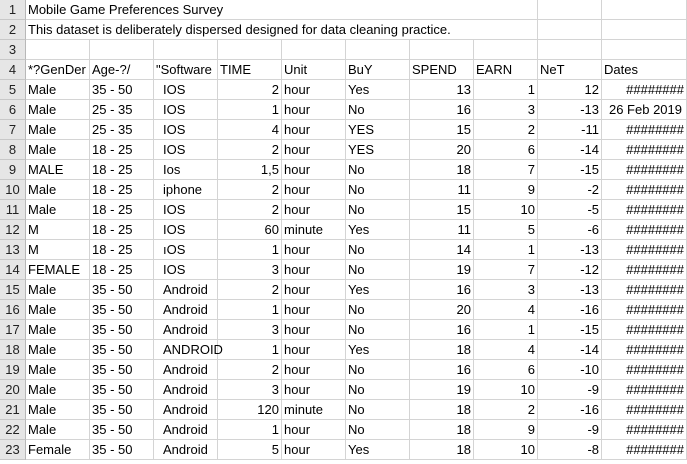  Describe the element at coordinates (442, 250) in the screenshot. I see `cell-spend: 14` at that location.